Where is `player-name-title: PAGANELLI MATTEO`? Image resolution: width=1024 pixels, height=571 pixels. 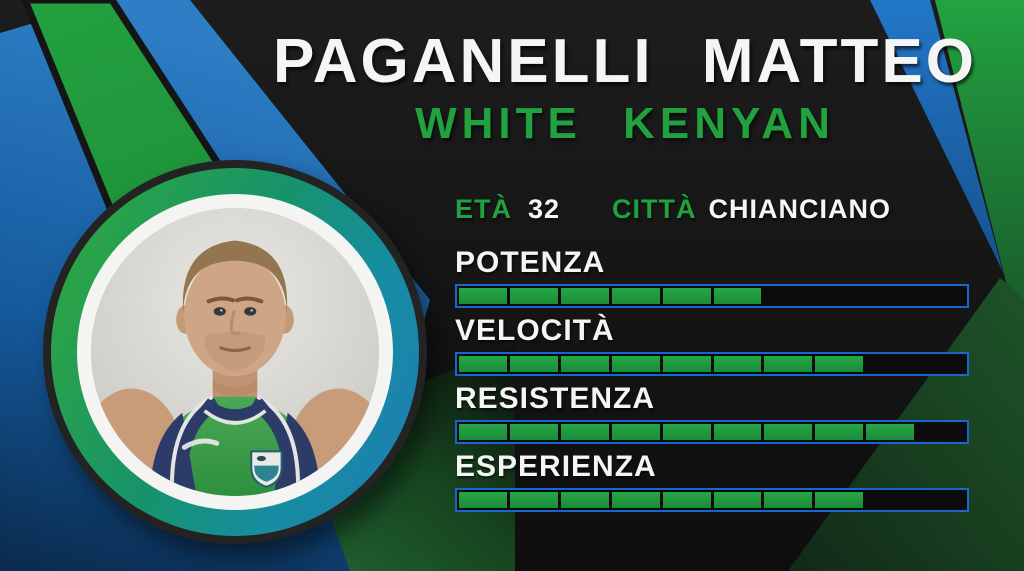 player-name-title: PAGANELLI MATTEO is located at coordinates (625, 61).